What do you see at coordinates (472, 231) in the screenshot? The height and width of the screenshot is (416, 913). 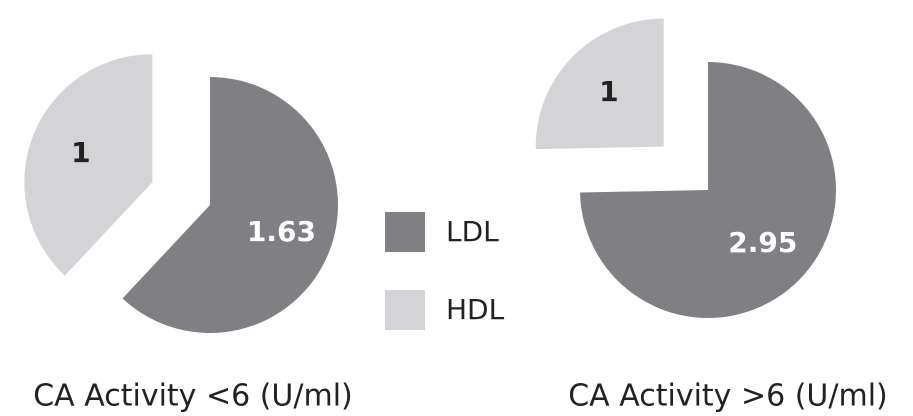 I see `legend-label: LDL` at bounding box center [472, 231].